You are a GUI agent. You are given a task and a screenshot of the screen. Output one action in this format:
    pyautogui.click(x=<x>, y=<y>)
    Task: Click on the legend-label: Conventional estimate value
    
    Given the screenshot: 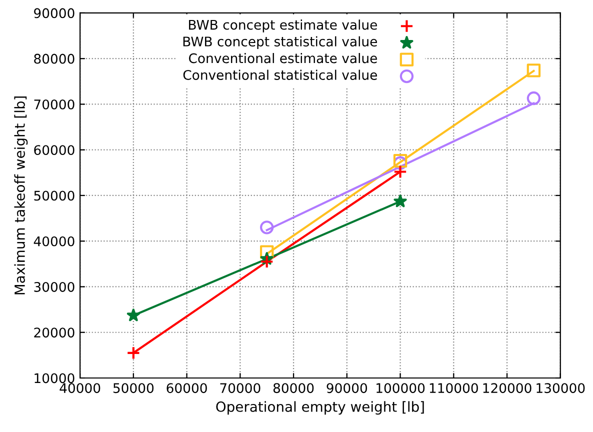 What is the action you would take?
    pyautogui.click(x=282, y=58)
    